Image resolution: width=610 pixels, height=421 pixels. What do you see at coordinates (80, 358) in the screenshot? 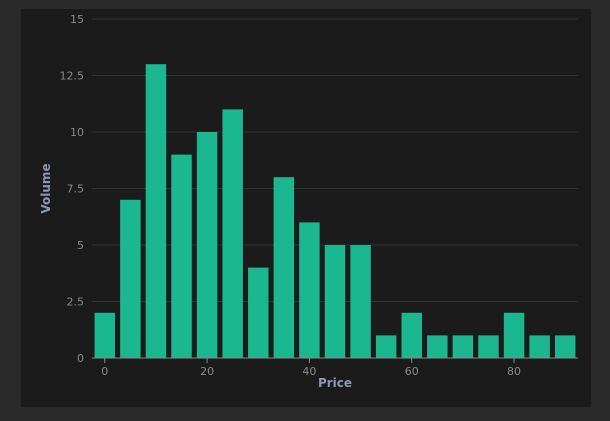
I see `y-tick-label: 0` at bounding box center [80, 358].